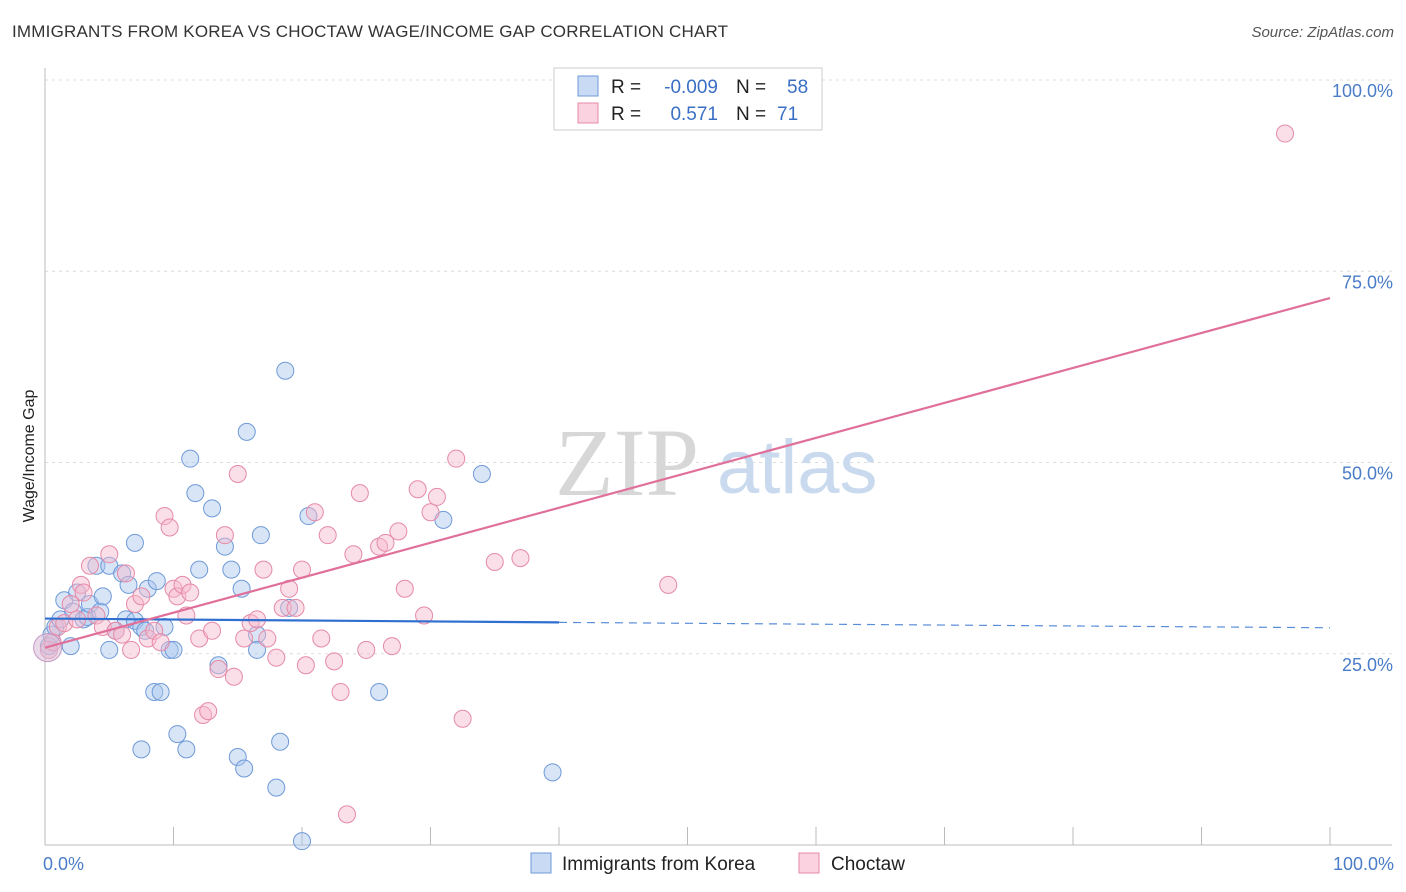  I want to click on x-tick-label-min: 0.0%, so click(63, 864).